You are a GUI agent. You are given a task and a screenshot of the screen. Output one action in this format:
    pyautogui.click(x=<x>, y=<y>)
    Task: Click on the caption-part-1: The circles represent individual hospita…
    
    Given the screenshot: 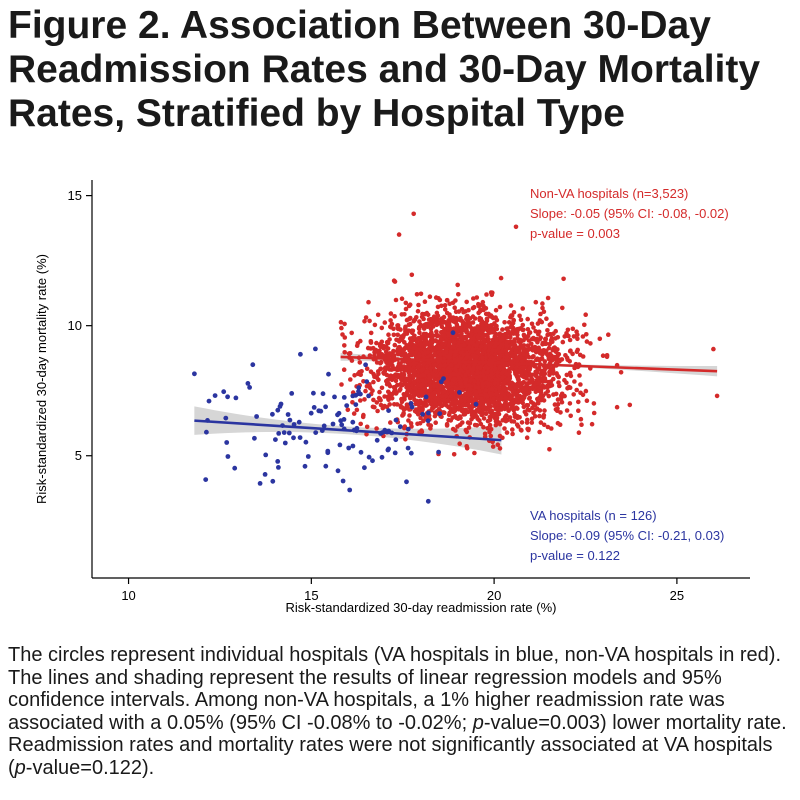 What is the action you would take?
    pyautogui.click(x=394, y=689)
    